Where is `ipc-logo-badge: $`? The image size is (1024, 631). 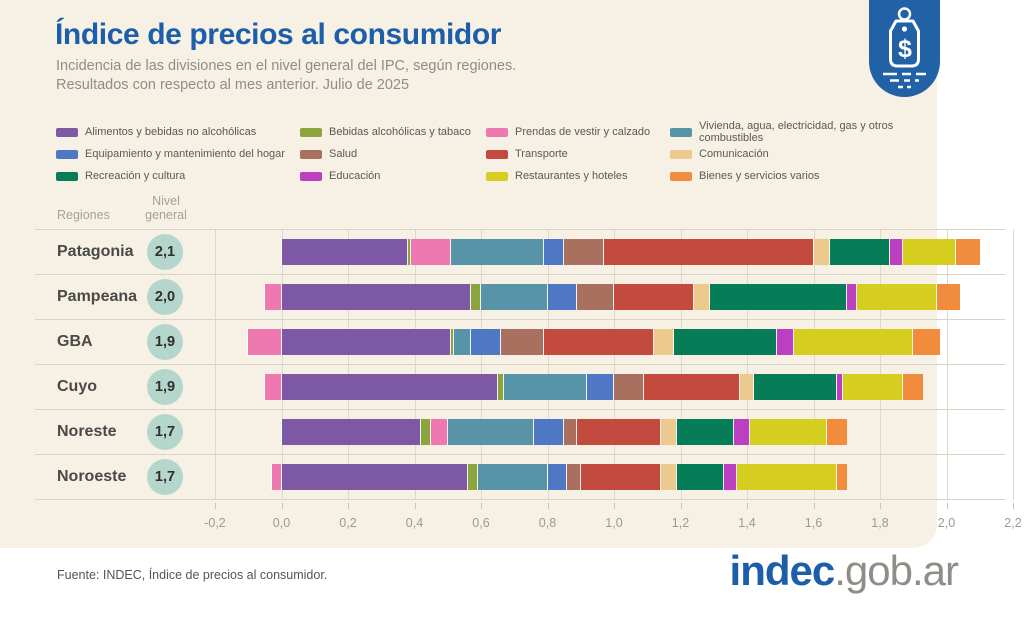
ipc-logo-badge: $ is located at coordinates (904, 48).